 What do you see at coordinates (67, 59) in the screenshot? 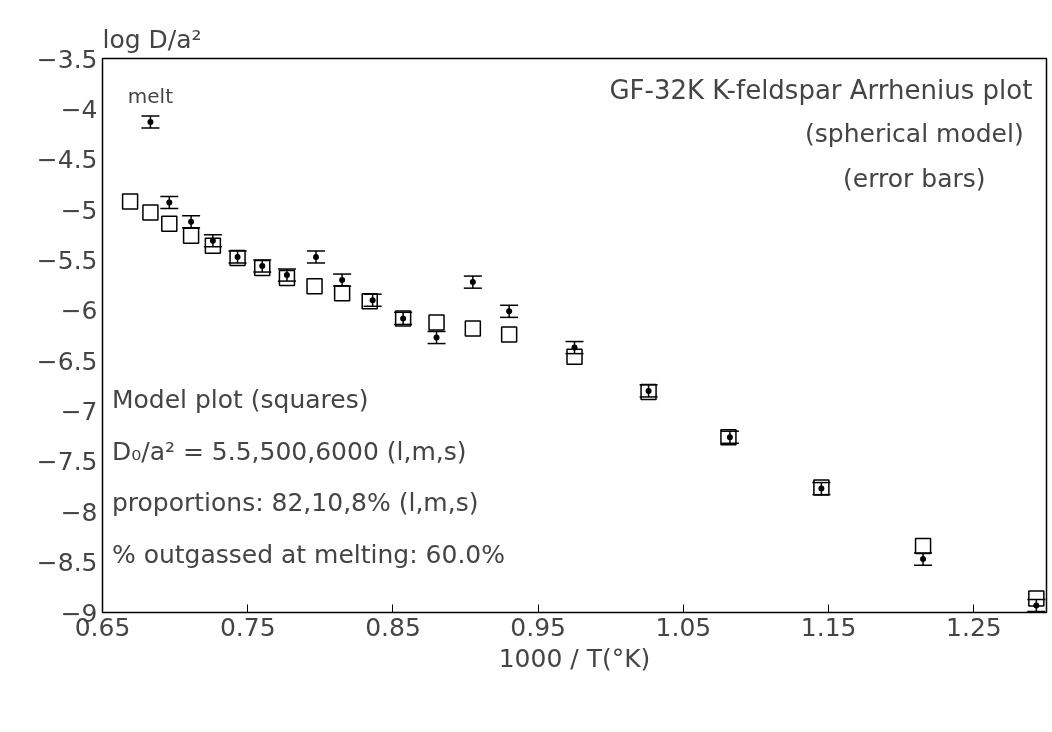
I see `y-tick-label: −3.5` at bounding box center [67, 59].